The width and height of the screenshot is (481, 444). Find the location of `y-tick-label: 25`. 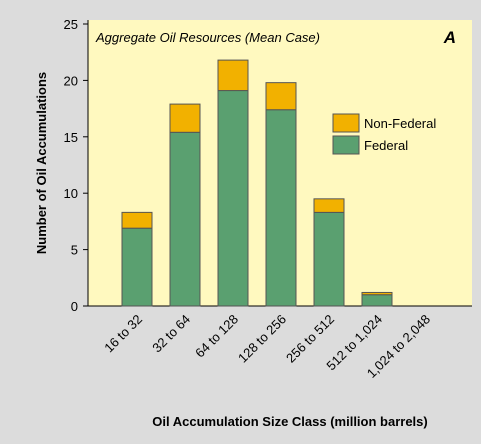

y-tick-label: 25 is located at coordinates (71, 24).